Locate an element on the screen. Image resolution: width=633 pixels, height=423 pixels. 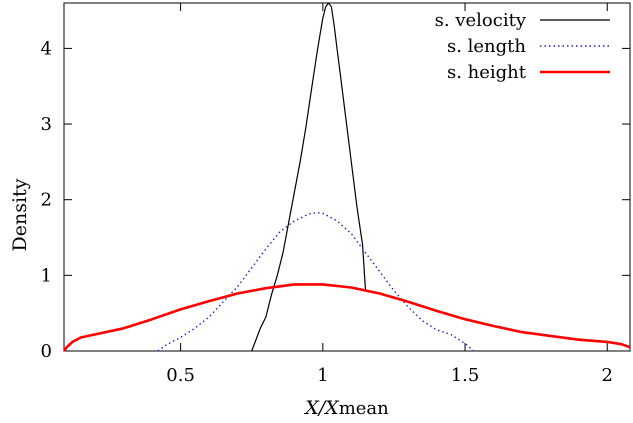
legend: s. velocity s. length s. height is located at coordinates (522, 46).